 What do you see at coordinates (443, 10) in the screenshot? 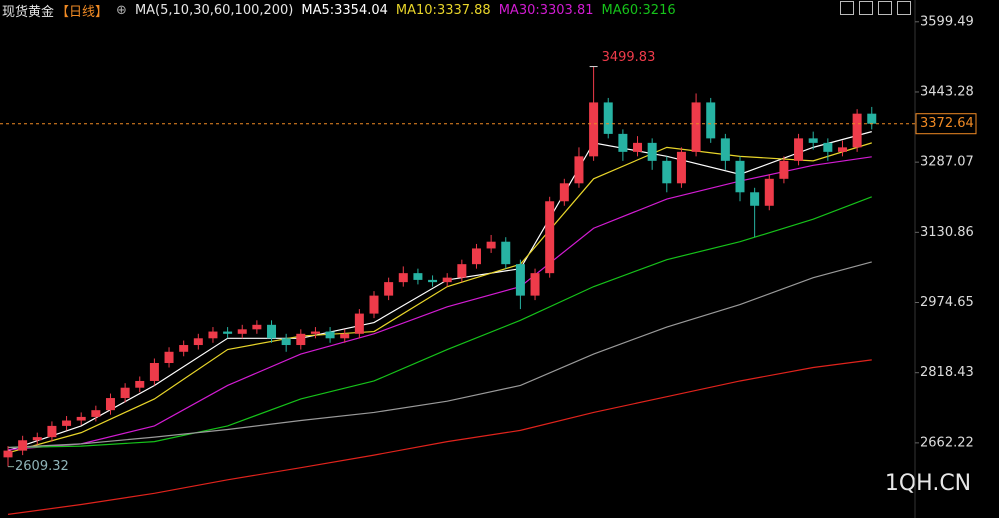
I see `legend-entry: MA10:3337.88` at bounding box center [443, 10].